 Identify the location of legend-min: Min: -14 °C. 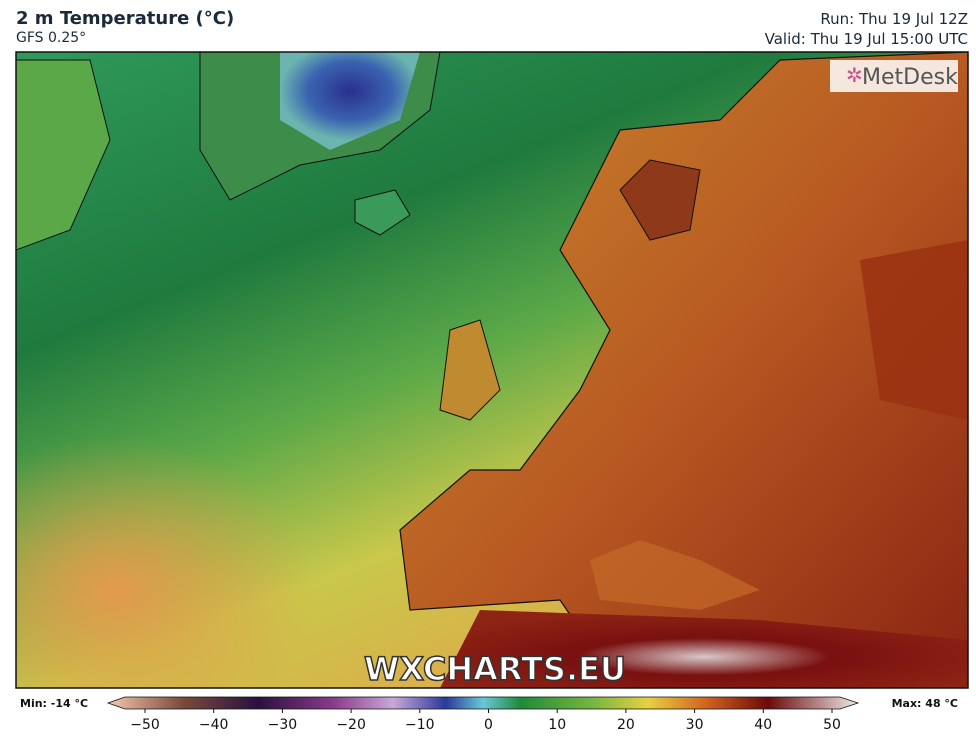
(54, 703).